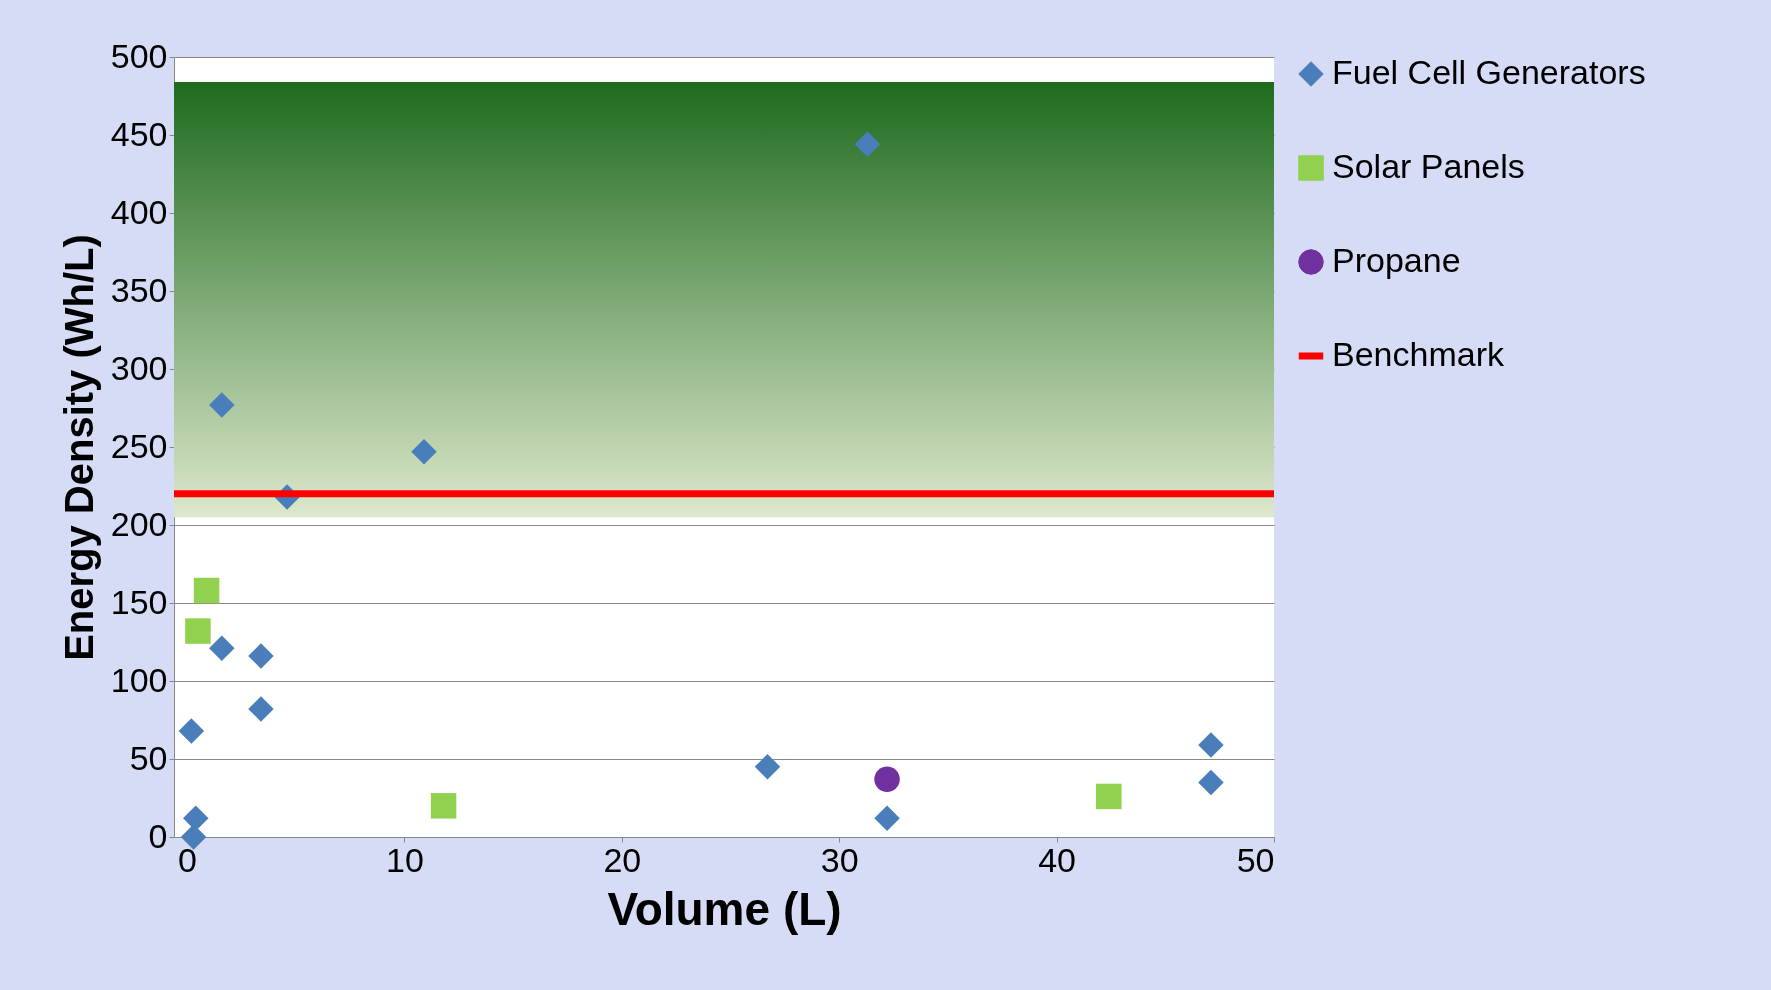  Describe the element at coordinates (139, 367) in the screenshot. I see `y-tick-label: 300` at that location.